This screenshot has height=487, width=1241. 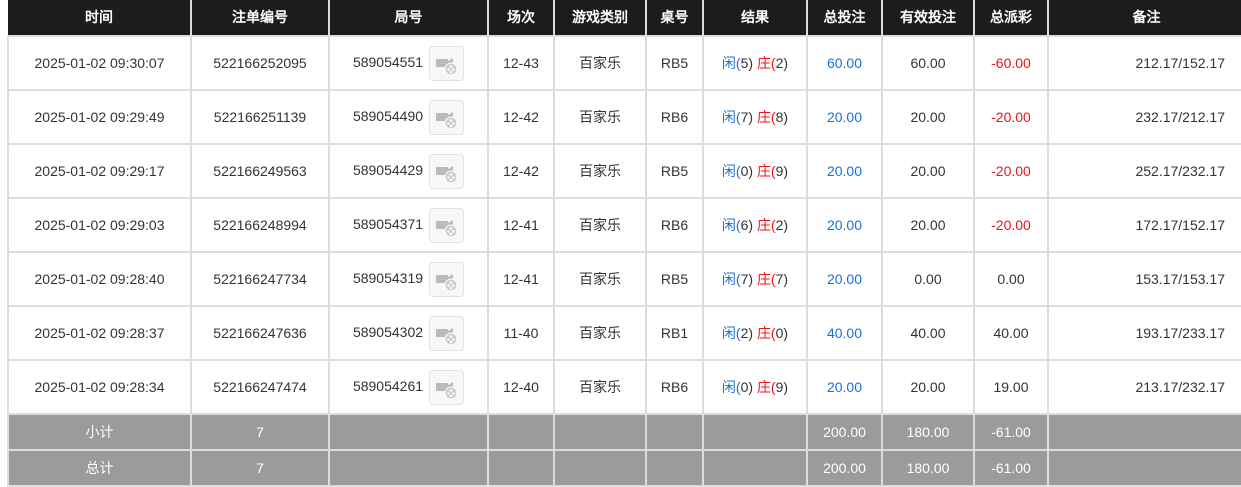 What do you see at coordinates (521, 333) in the screenshot?
I see `session-cell: 11-40` at bounding box center [521, 333].